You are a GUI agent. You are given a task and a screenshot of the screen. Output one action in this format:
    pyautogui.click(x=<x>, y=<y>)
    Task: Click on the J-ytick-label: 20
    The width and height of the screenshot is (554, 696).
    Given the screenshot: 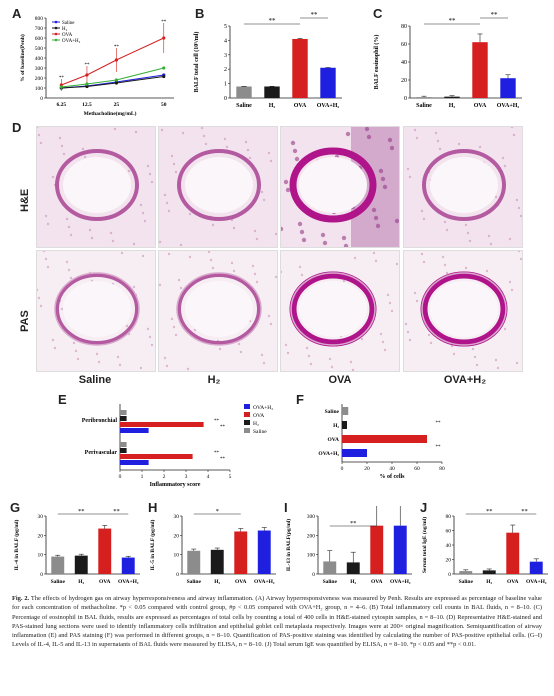 What is the action you would take?
    pyautogui.click(x=449, y=561)
    